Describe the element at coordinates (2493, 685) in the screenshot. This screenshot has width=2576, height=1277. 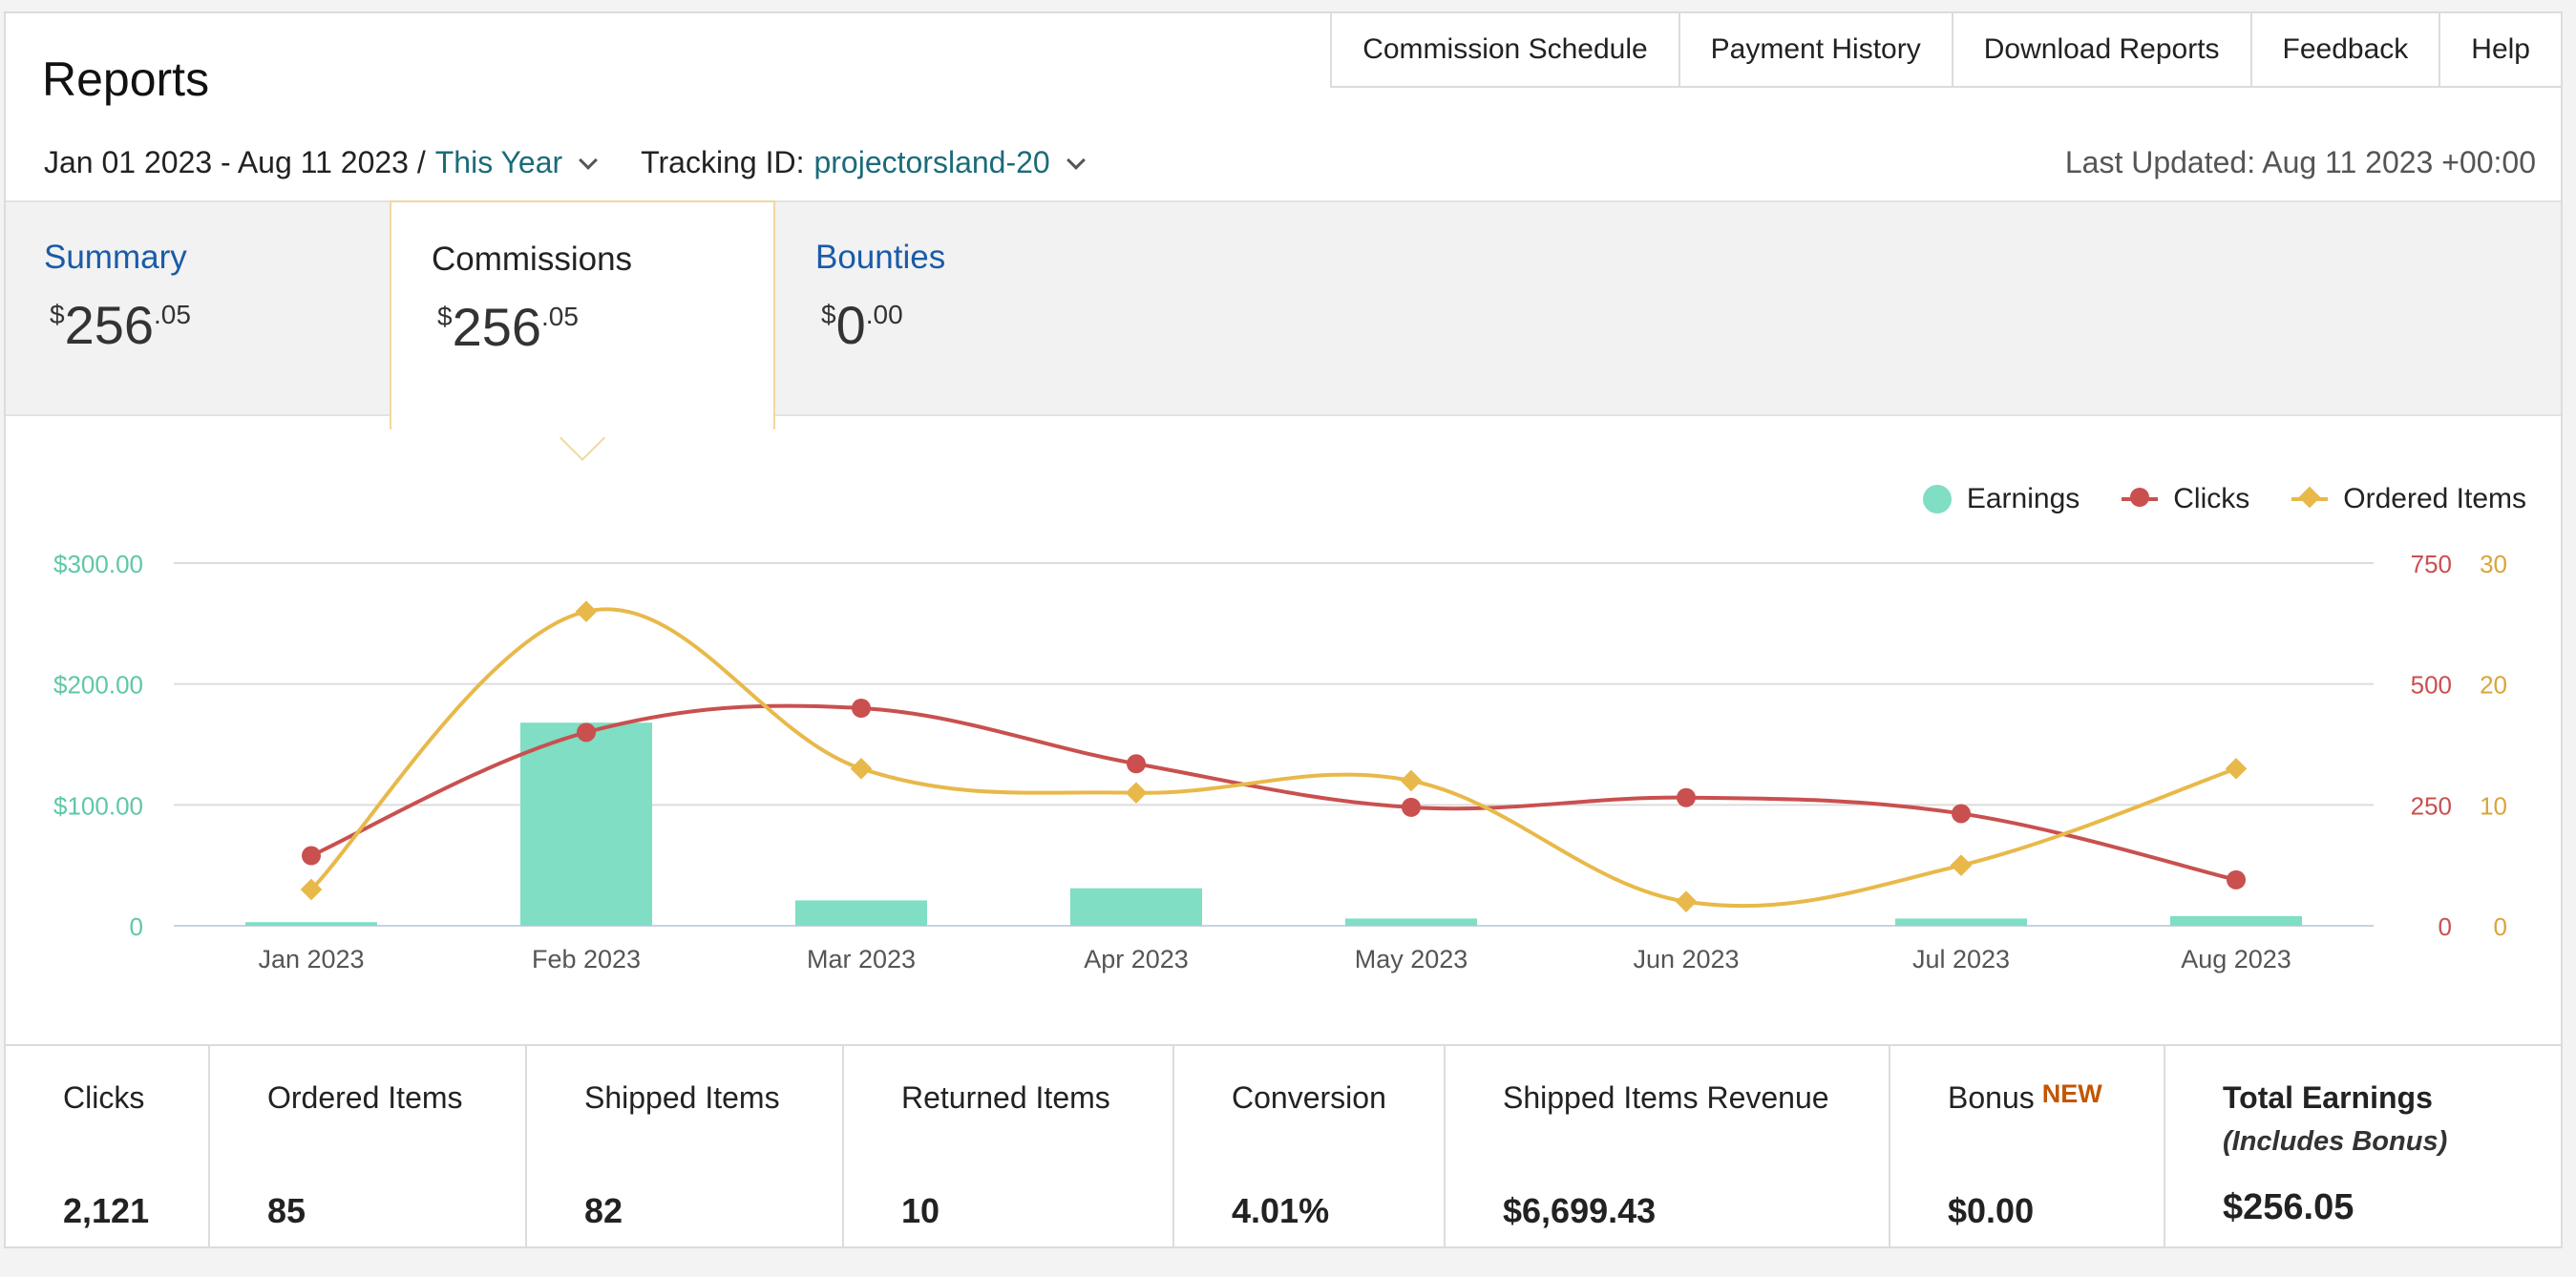
I see `y-right-ordered-tick-label: 20` at that location.